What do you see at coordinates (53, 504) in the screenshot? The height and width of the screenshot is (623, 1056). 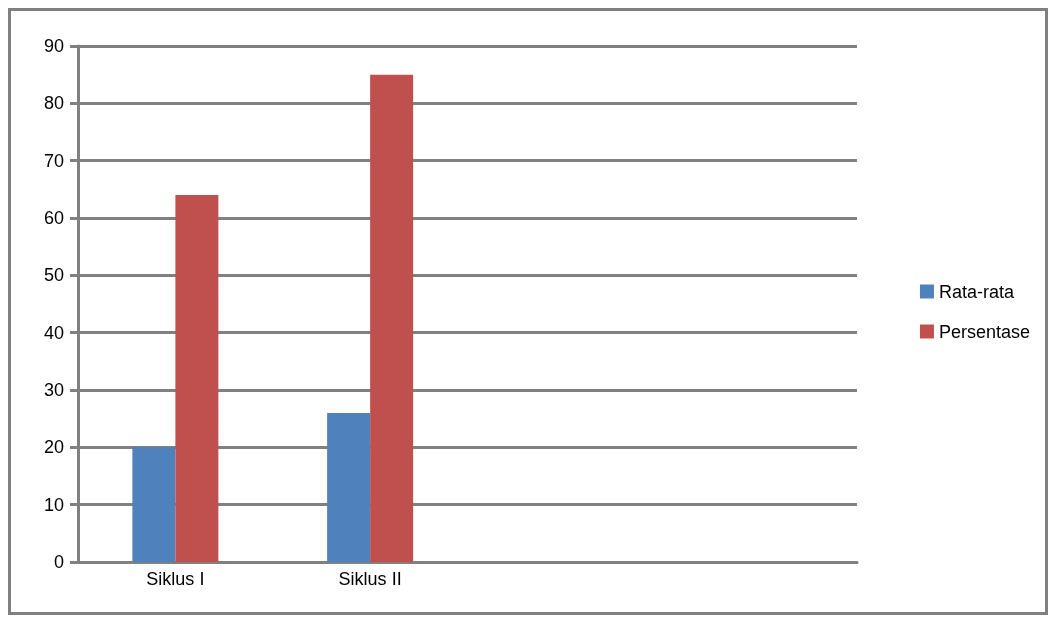 I see `y-tick-label: 10` at bounding box center [53, 504].